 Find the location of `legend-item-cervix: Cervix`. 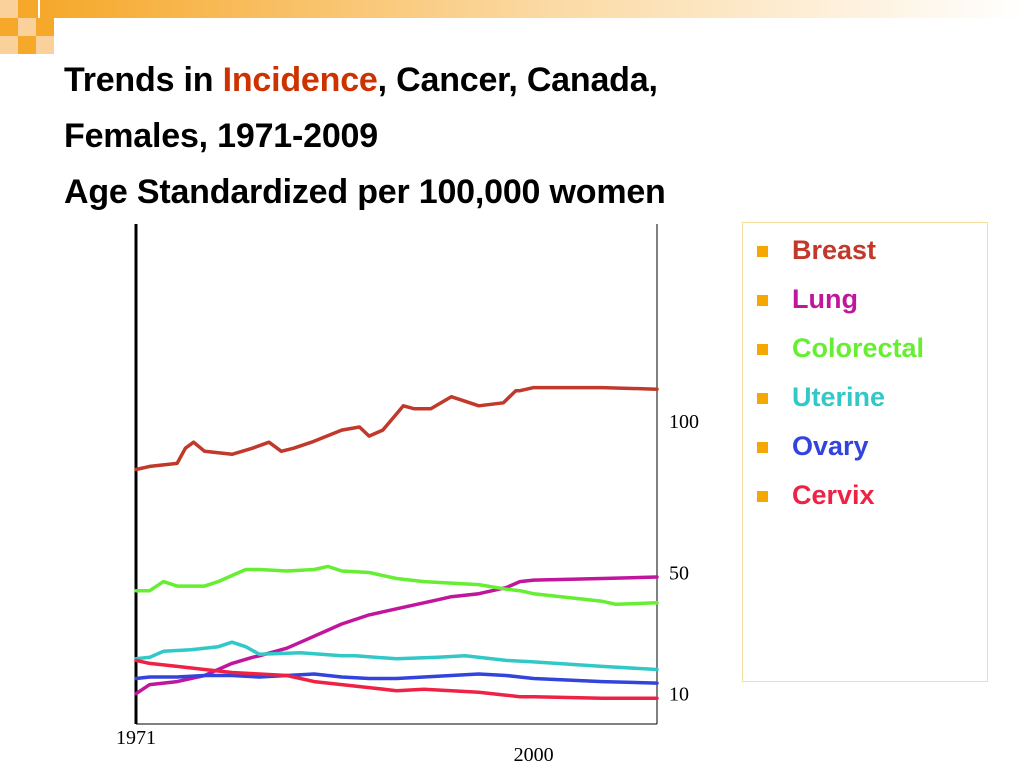

legend-item-cervix: Cervix is located at coordinates (872, 502).